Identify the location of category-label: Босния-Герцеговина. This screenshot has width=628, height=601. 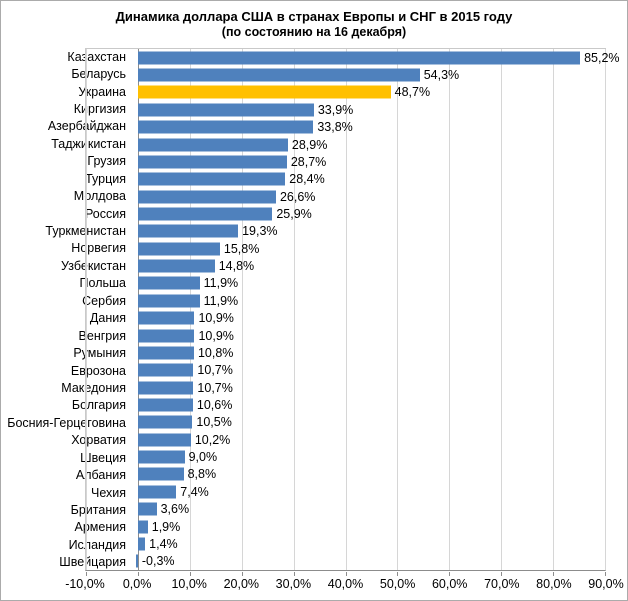
(66, 422).